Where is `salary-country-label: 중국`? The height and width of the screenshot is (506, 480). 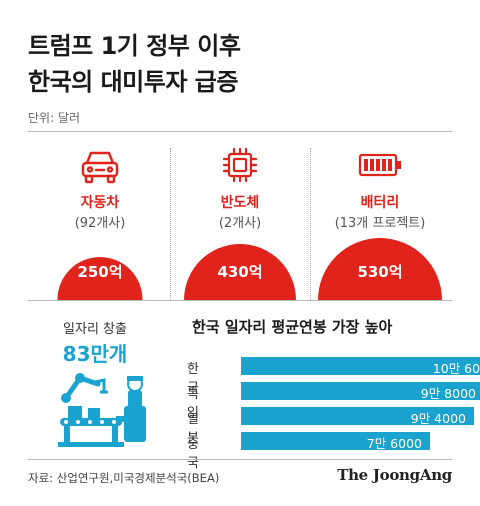
salary-country-label: 중국 is located at coordinates (193, 454).